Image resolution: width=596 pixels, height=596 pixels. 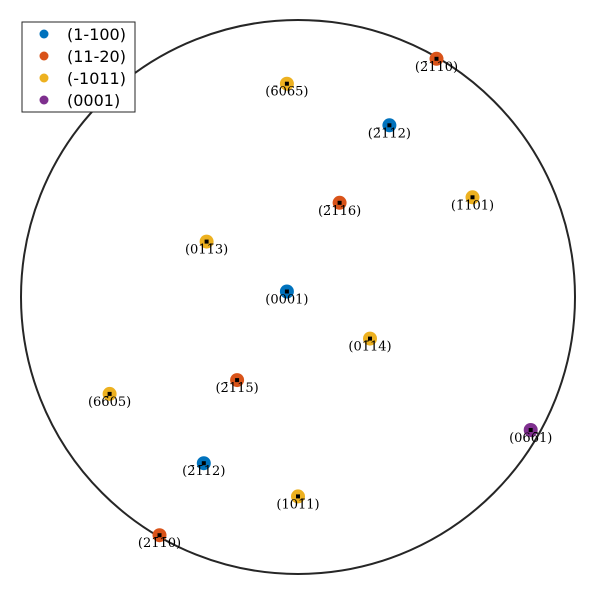 What do you see at coordinates (472, 205) in the screenshot?
I see `data-point-label: (1̄101)` at bounding box center [472, 205].